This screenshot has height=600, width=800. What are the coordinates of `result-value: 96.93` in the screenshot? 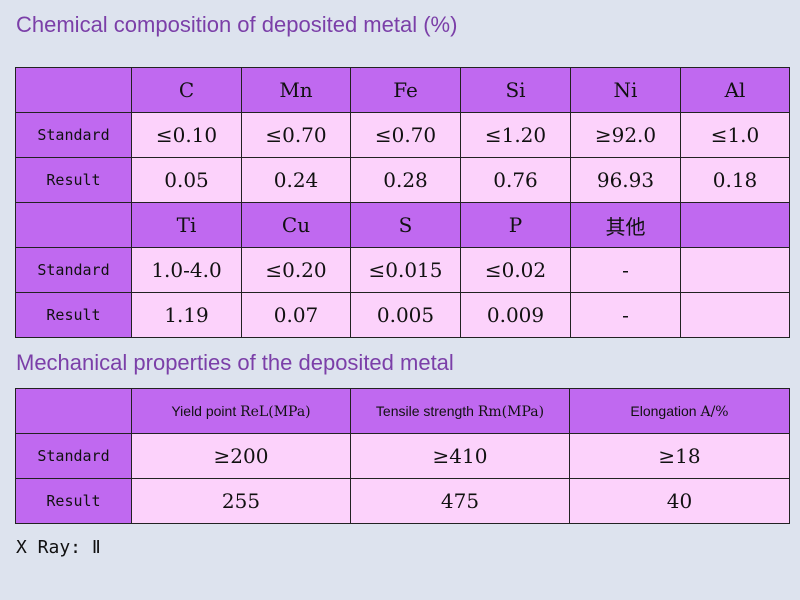 It's located at (625, 180).